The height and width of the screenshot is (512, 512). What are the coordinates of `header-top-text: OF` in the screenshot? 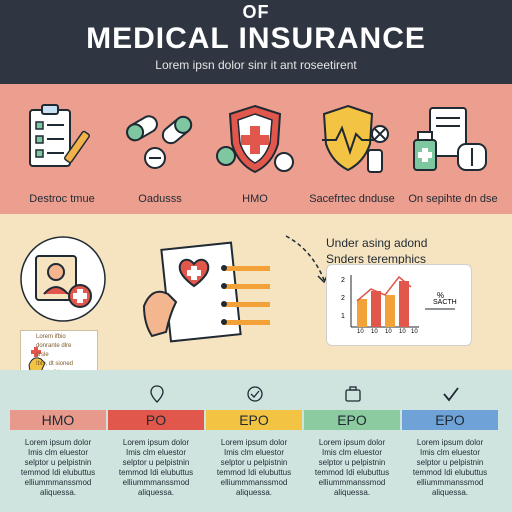 It's located at (256, 12).